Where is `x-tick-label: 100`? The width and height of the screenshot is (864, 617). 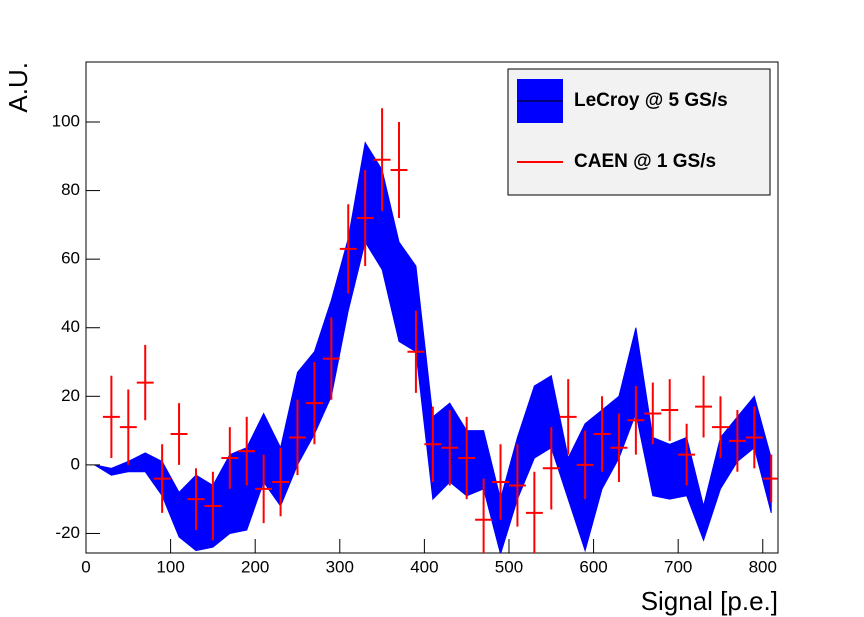 x-tick-label: 100 is located at coordinates (170, 566).